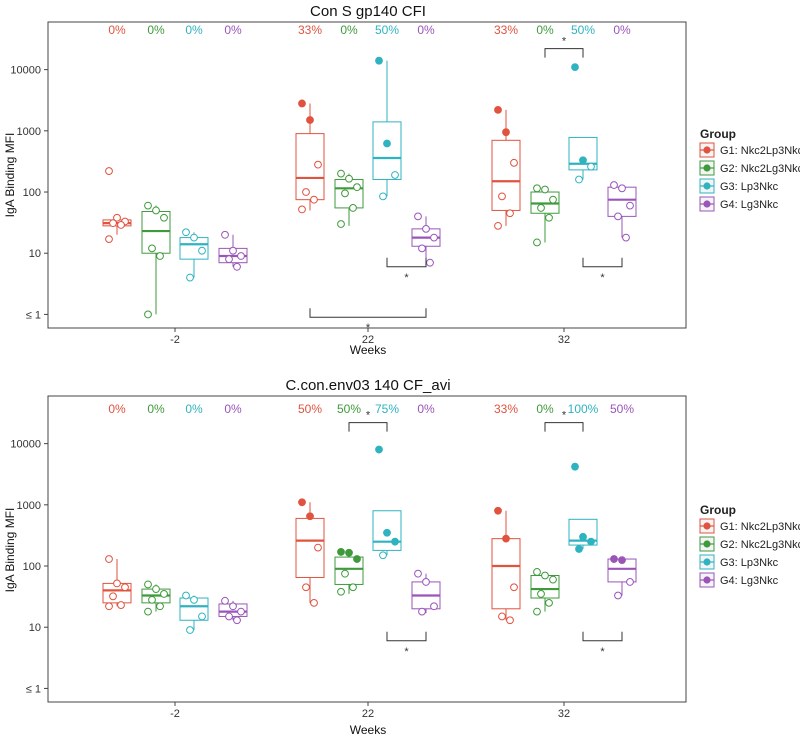 Image resolution: width=800 pixels, height=738 pixels. I want to click on y-tick-label: 1000, so click(29, 132).